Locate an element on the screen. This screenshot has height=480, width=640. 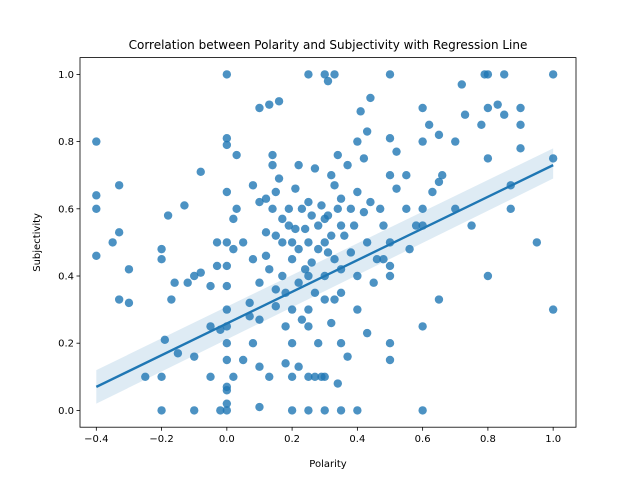
y-tick-label: 0.0 is located at coordinates (66, 411).